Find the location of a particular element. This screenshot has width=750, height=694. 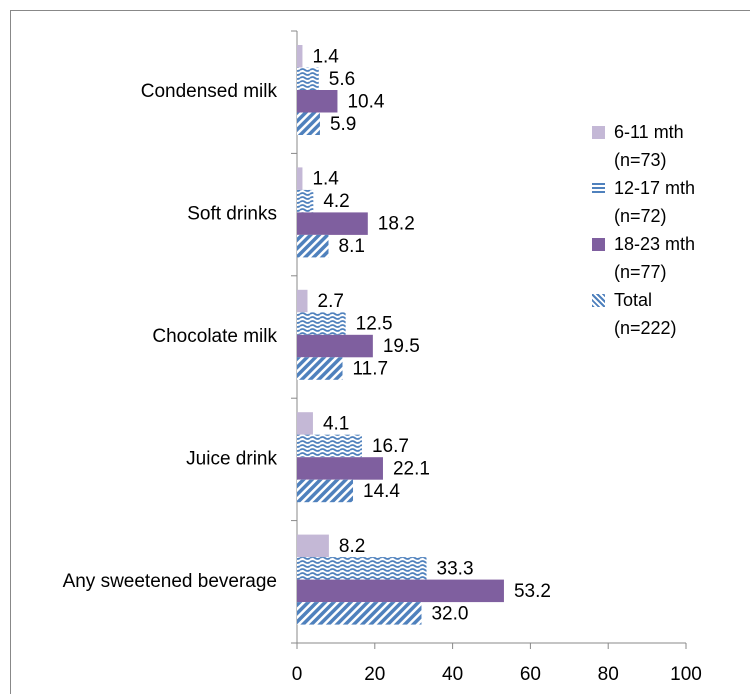

legend-item: 18-23 mth (n=77) is located at coordinates (653, 258).